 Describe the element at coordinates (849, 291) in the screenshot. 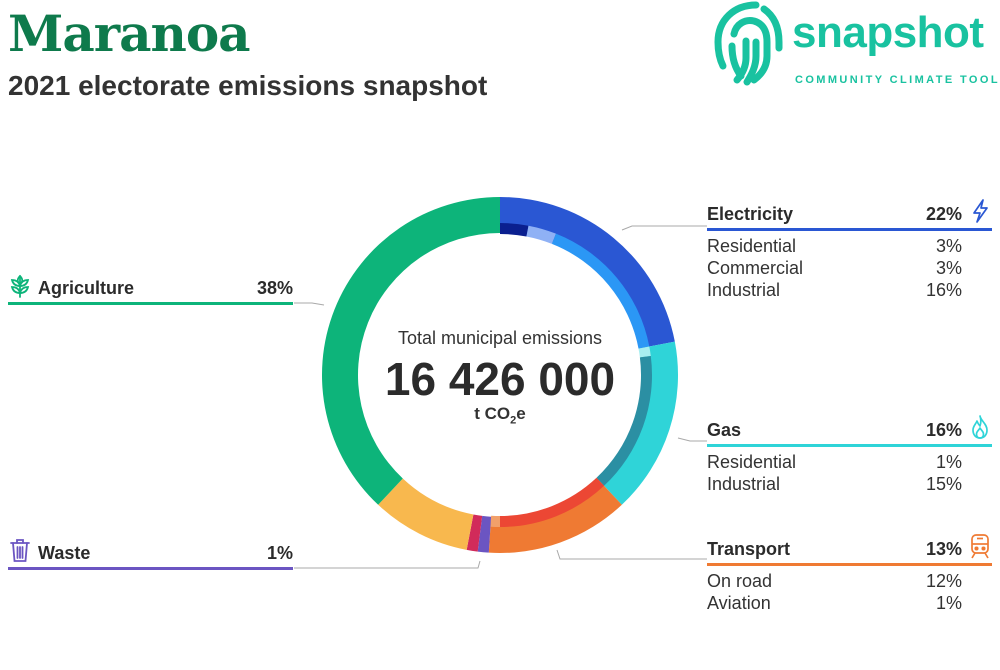

I see `subcategory-row: Industrial 16%` at that location.